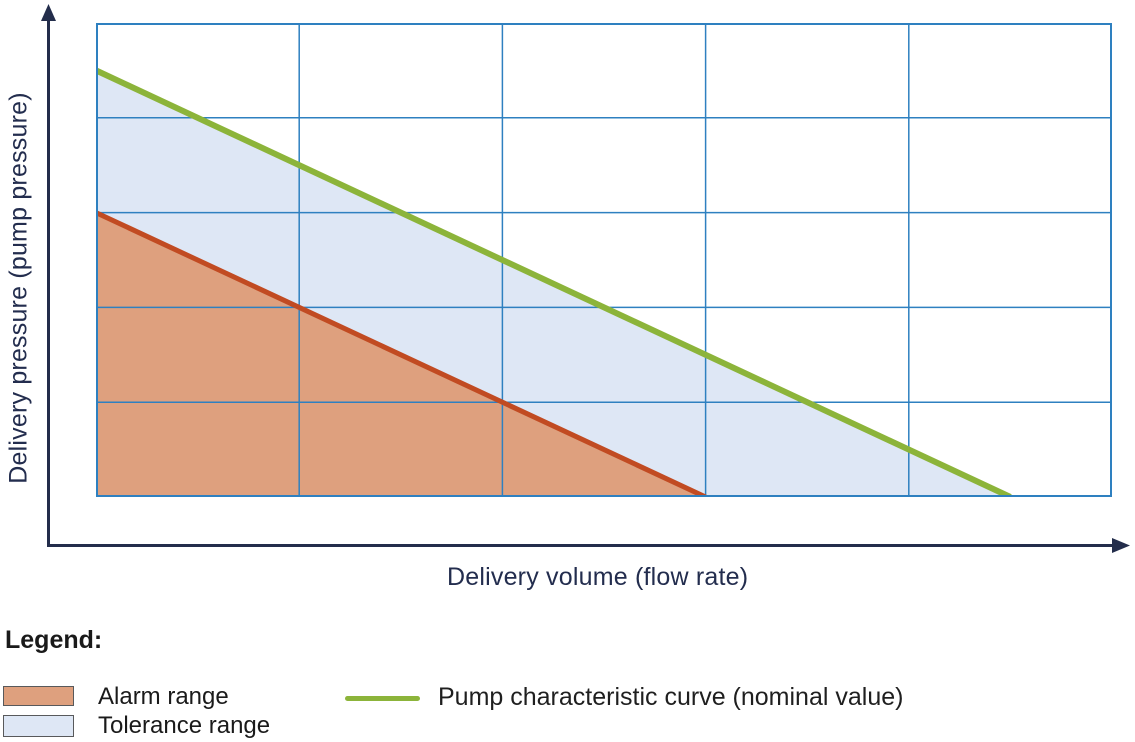  What do you see at coordinates (18, 288) in the screenshot?
I see `y-axis-label: Delivery pressure (pump pressure)` at bounding box center [18, 288].